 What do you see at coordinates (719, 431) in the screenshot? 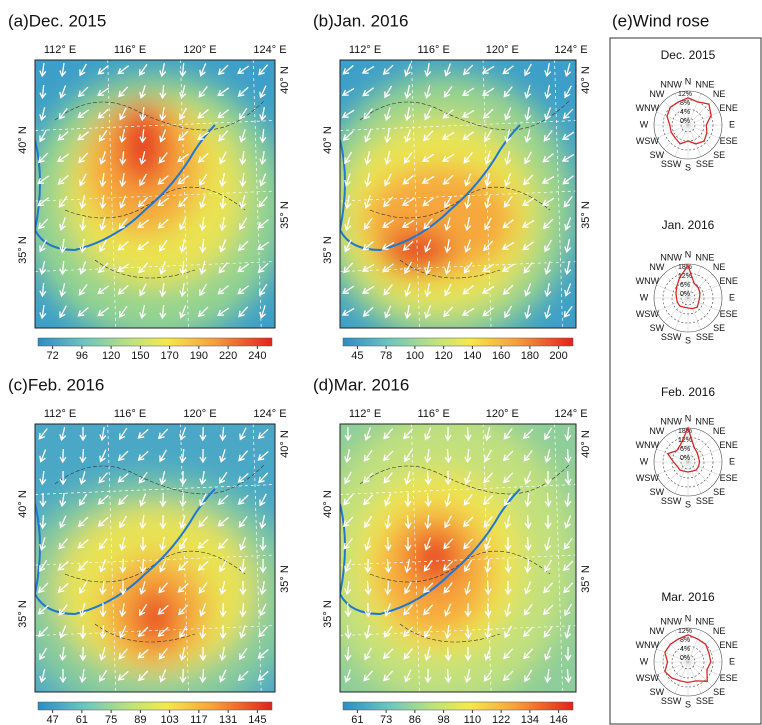
I see `direction-label: NE` at bounding box center [719, 431].